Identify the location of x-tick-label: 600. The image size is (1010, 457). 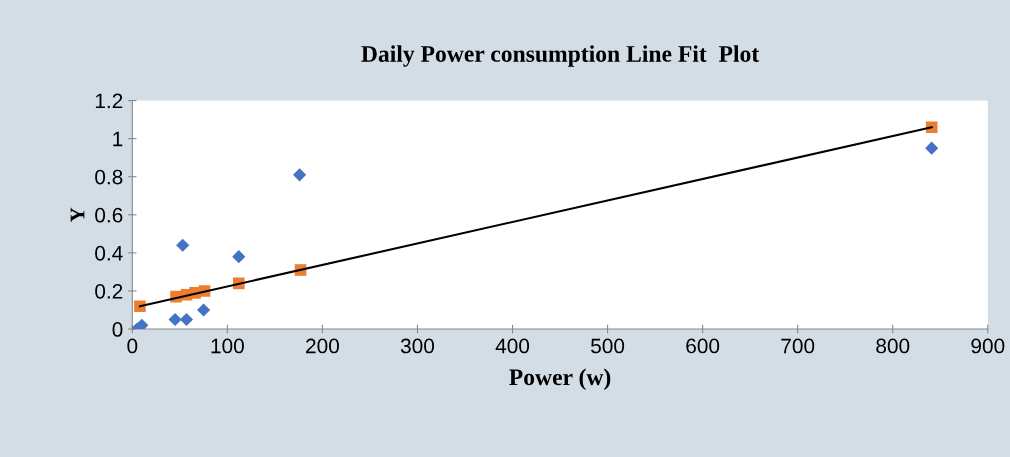
(703, 346).